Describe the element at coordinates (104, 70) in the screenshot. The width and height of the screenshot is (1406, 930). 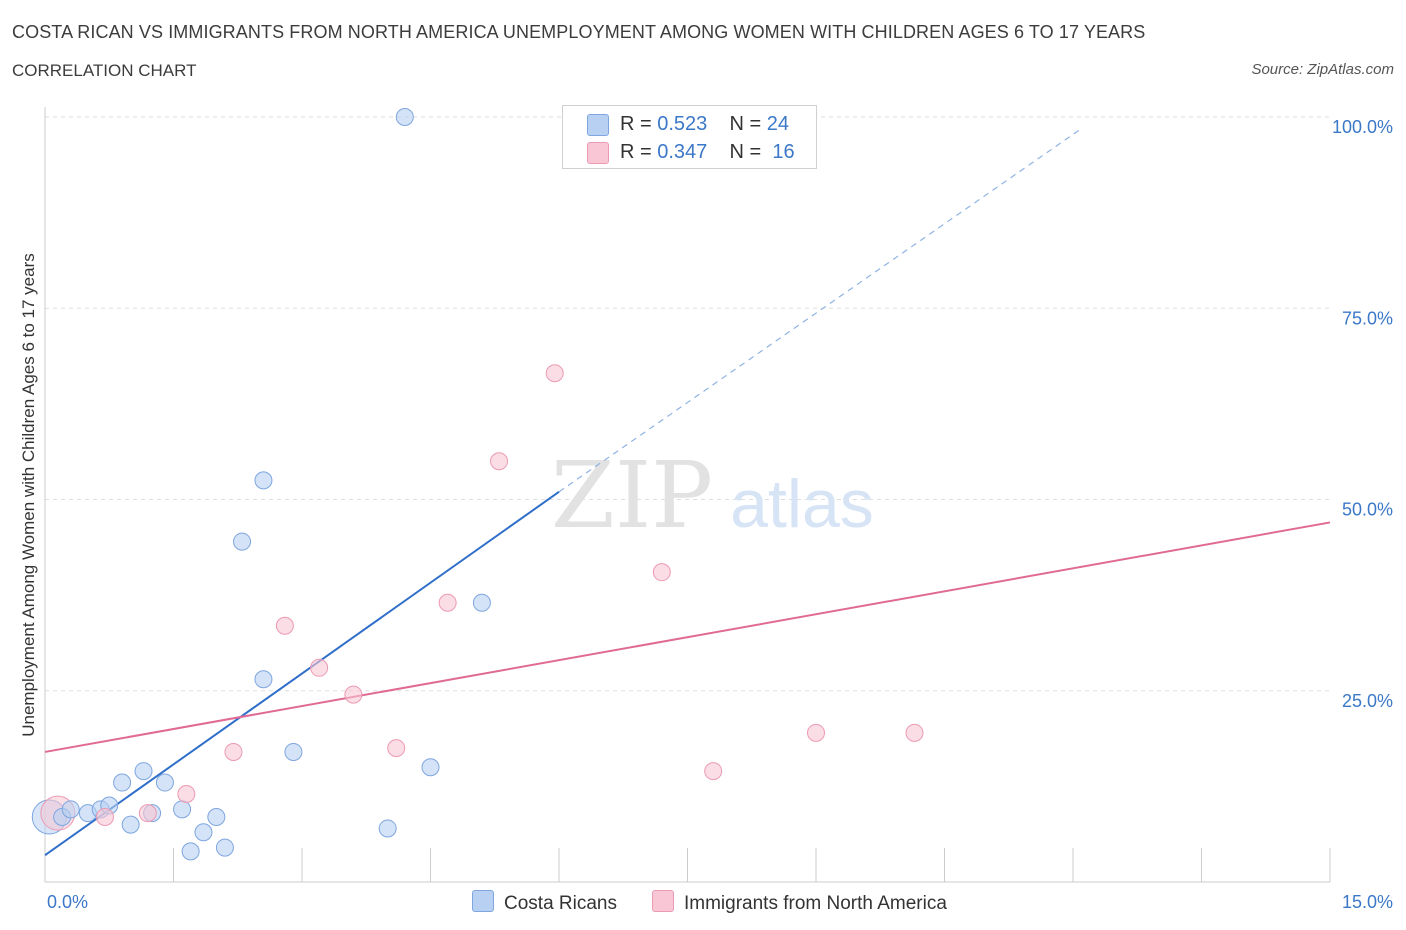
I see `chart-subtitle: CORRELATION CHART` at that location.